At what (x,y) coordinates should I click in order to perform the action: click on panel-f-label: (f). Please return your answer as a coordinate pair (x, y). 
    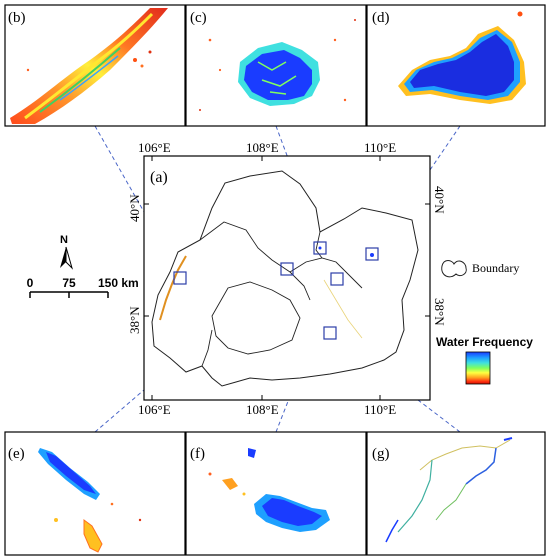
    Looking at the image, I should click on (197, 454).